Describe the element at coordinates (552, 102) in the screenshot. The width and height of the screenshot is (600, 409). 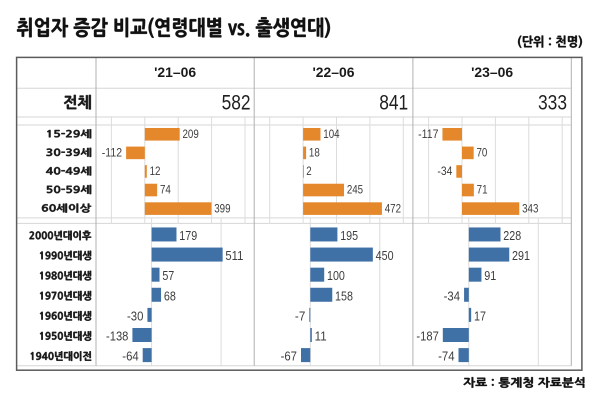
I see `svg-text: 333` at that location.